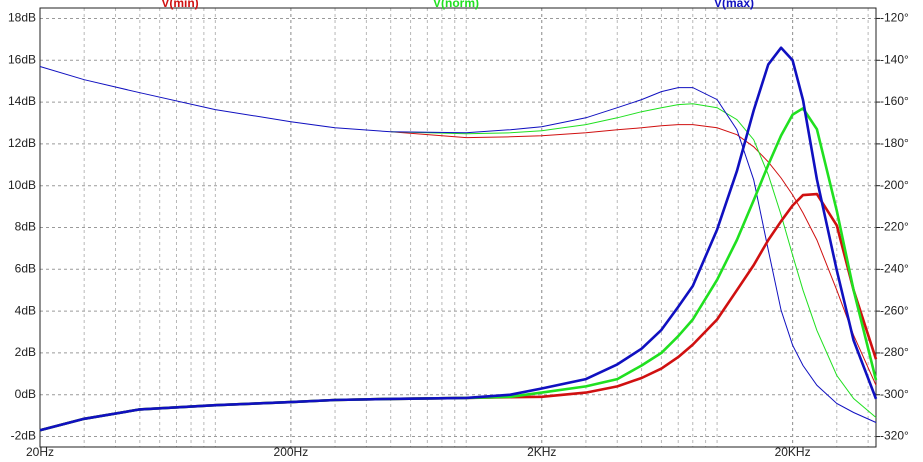 This screenshot has height=462, width=923. I want to click on y-tick-label: 6dB, so click(25, 268).